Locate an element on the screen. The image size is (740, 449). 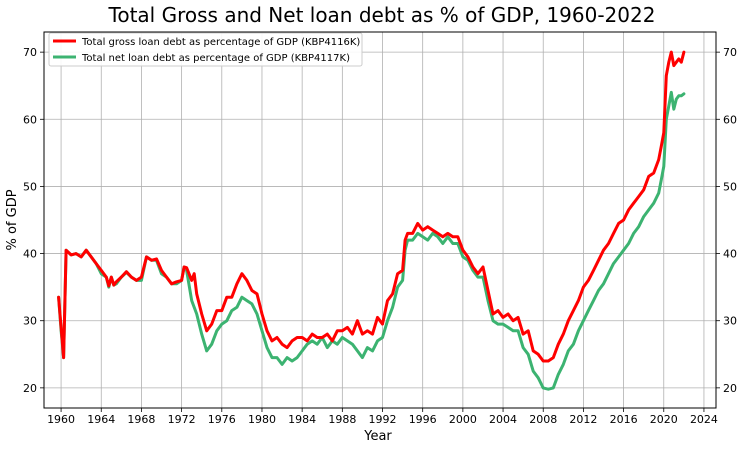
y-tick-label-right: 20 is located at coordinates (730, 388).